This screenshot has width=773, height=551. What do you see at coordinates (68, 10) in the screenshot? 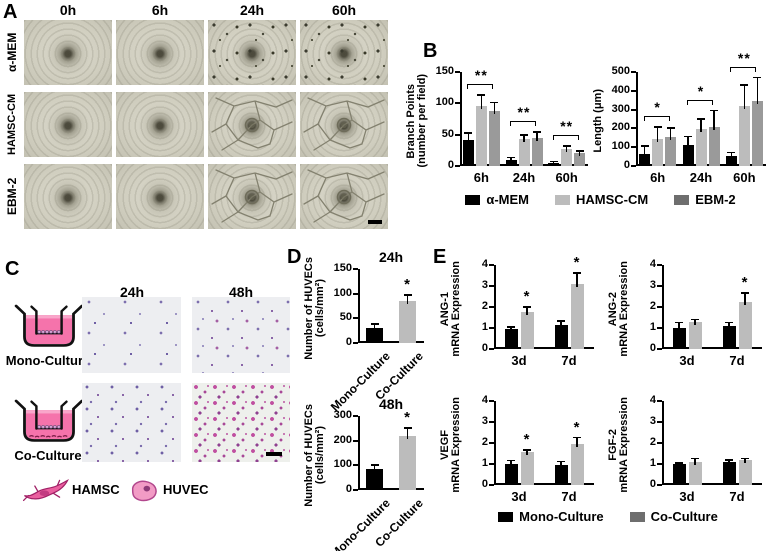
I see `timepoint-header-0h: 0h` at bounding box center [68, 10].